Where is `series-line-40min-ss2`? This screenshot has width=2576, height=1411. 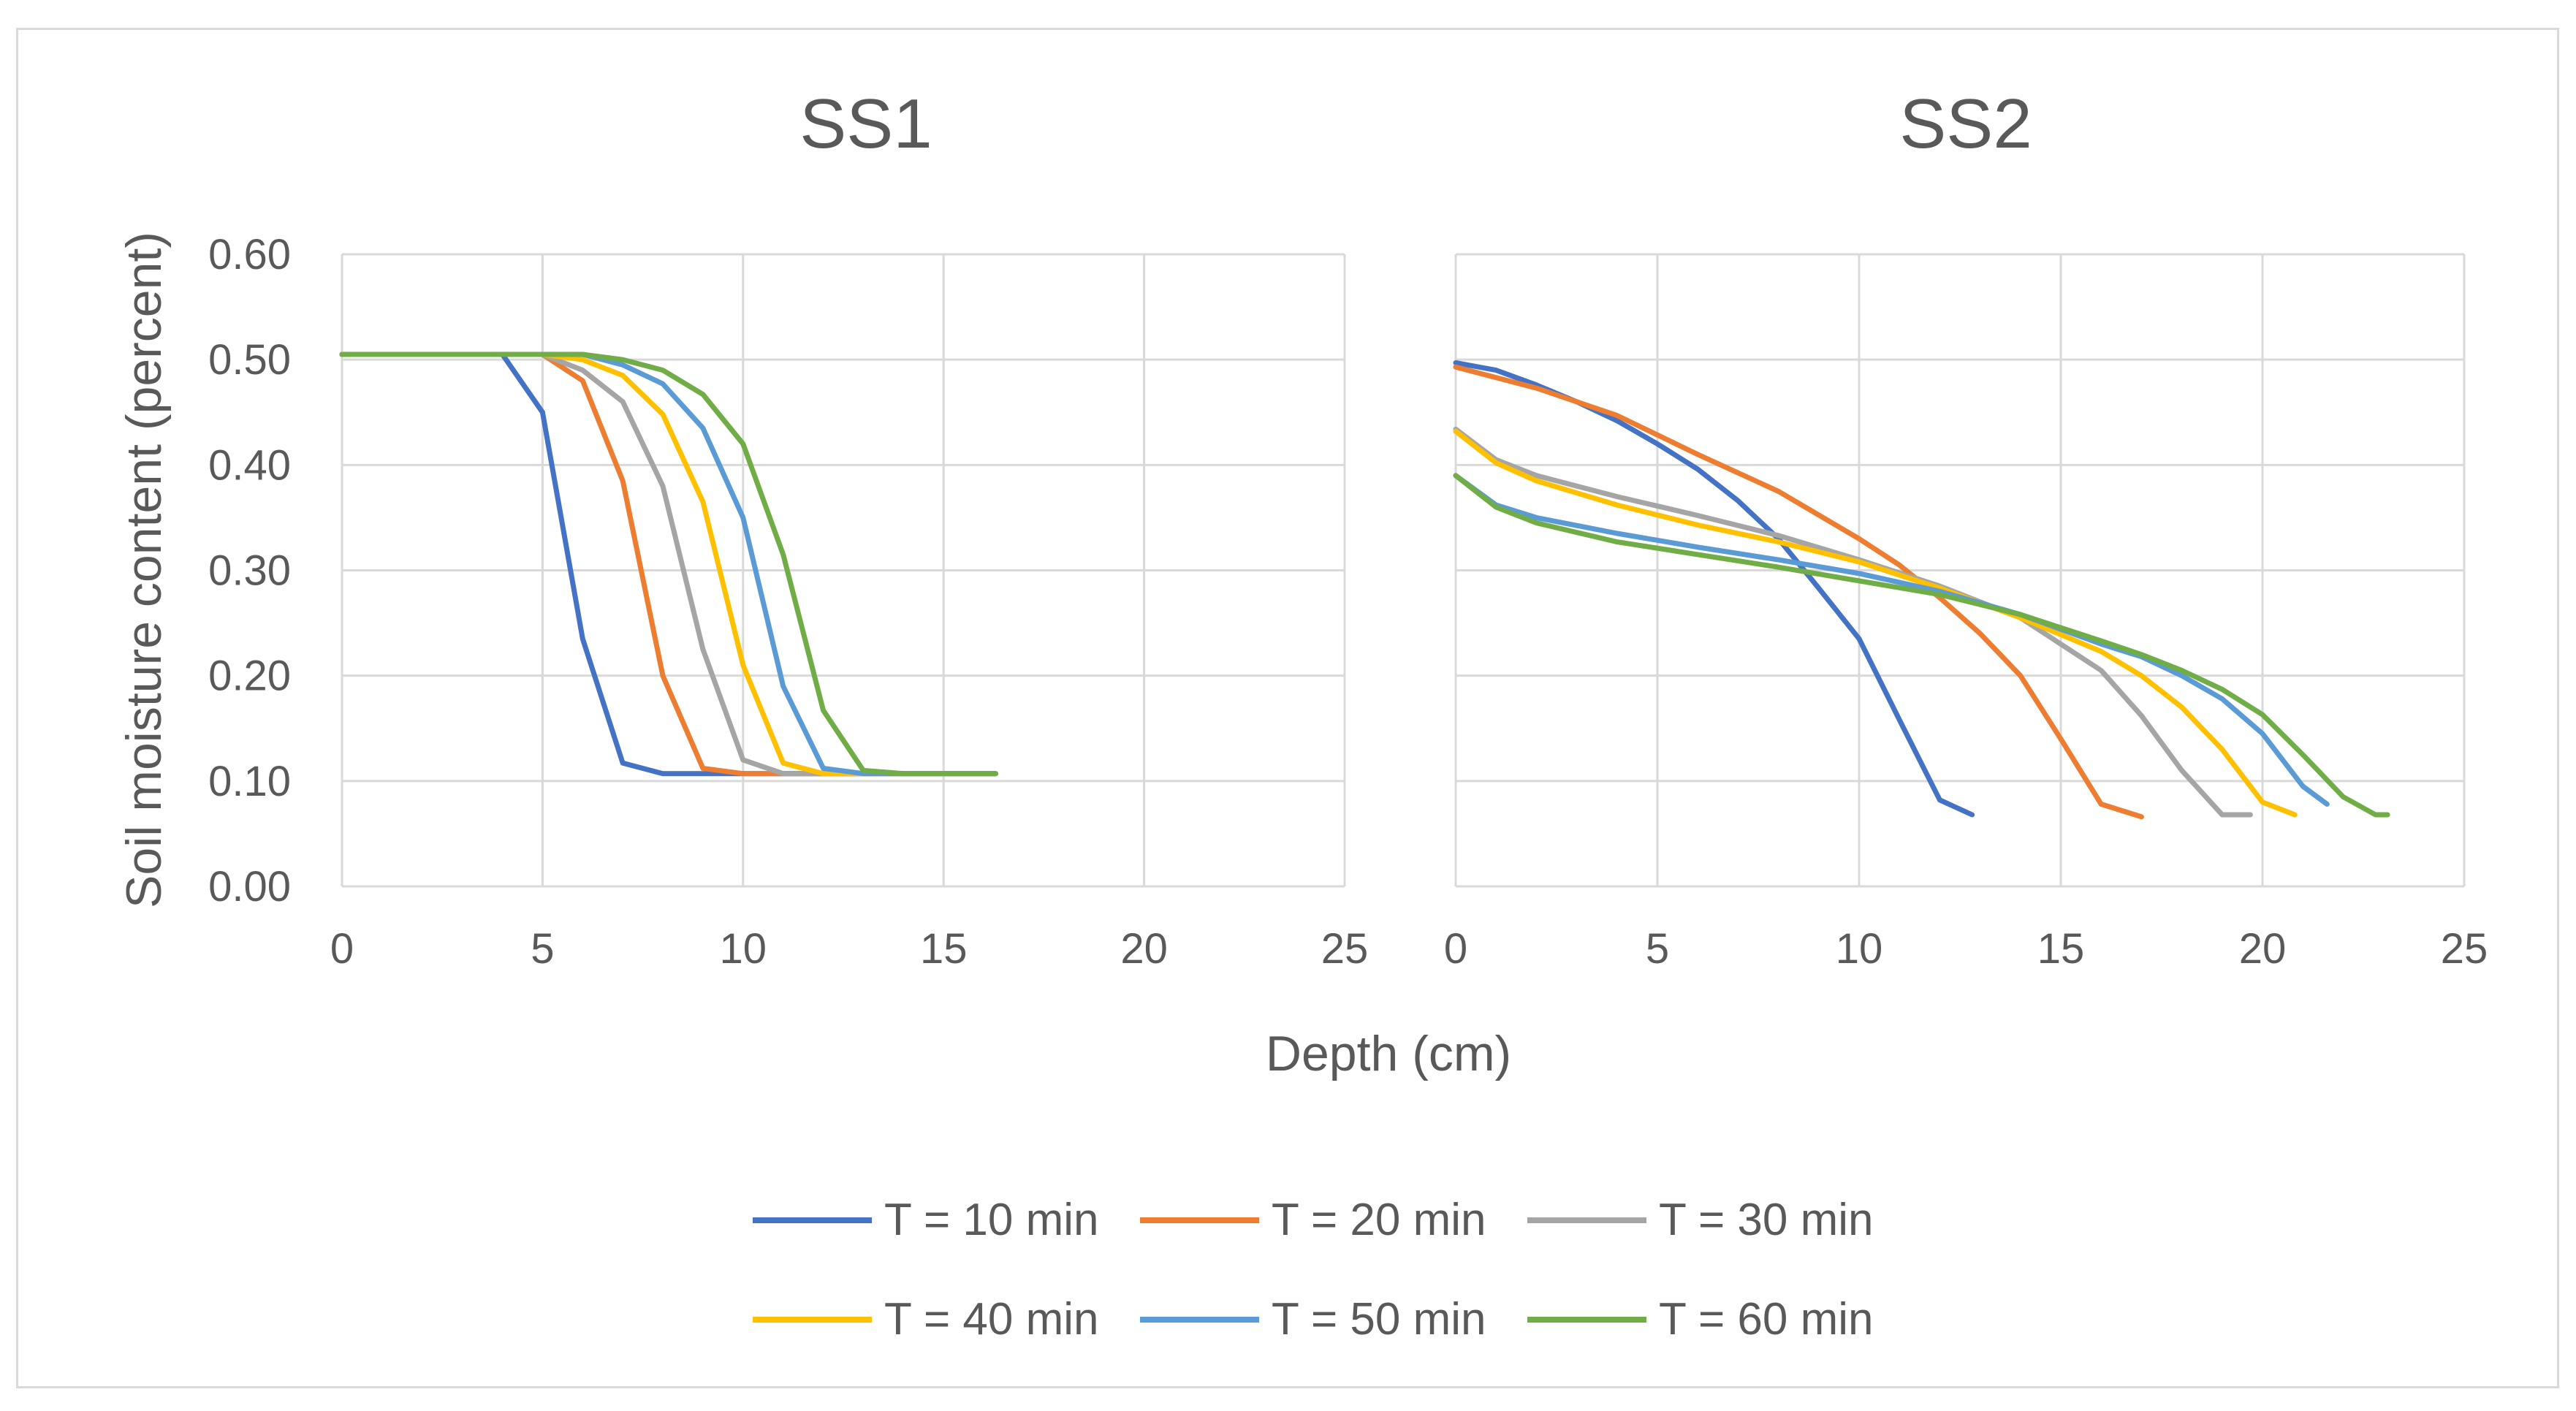
series-line-40min-ss2 is located at coordinates (1875, 623).